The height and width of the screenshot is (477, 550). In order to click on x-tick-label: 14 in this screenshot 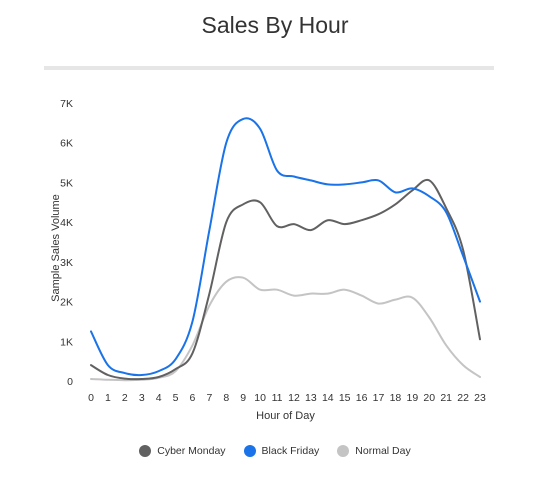, I will do `click(328, 398)`.